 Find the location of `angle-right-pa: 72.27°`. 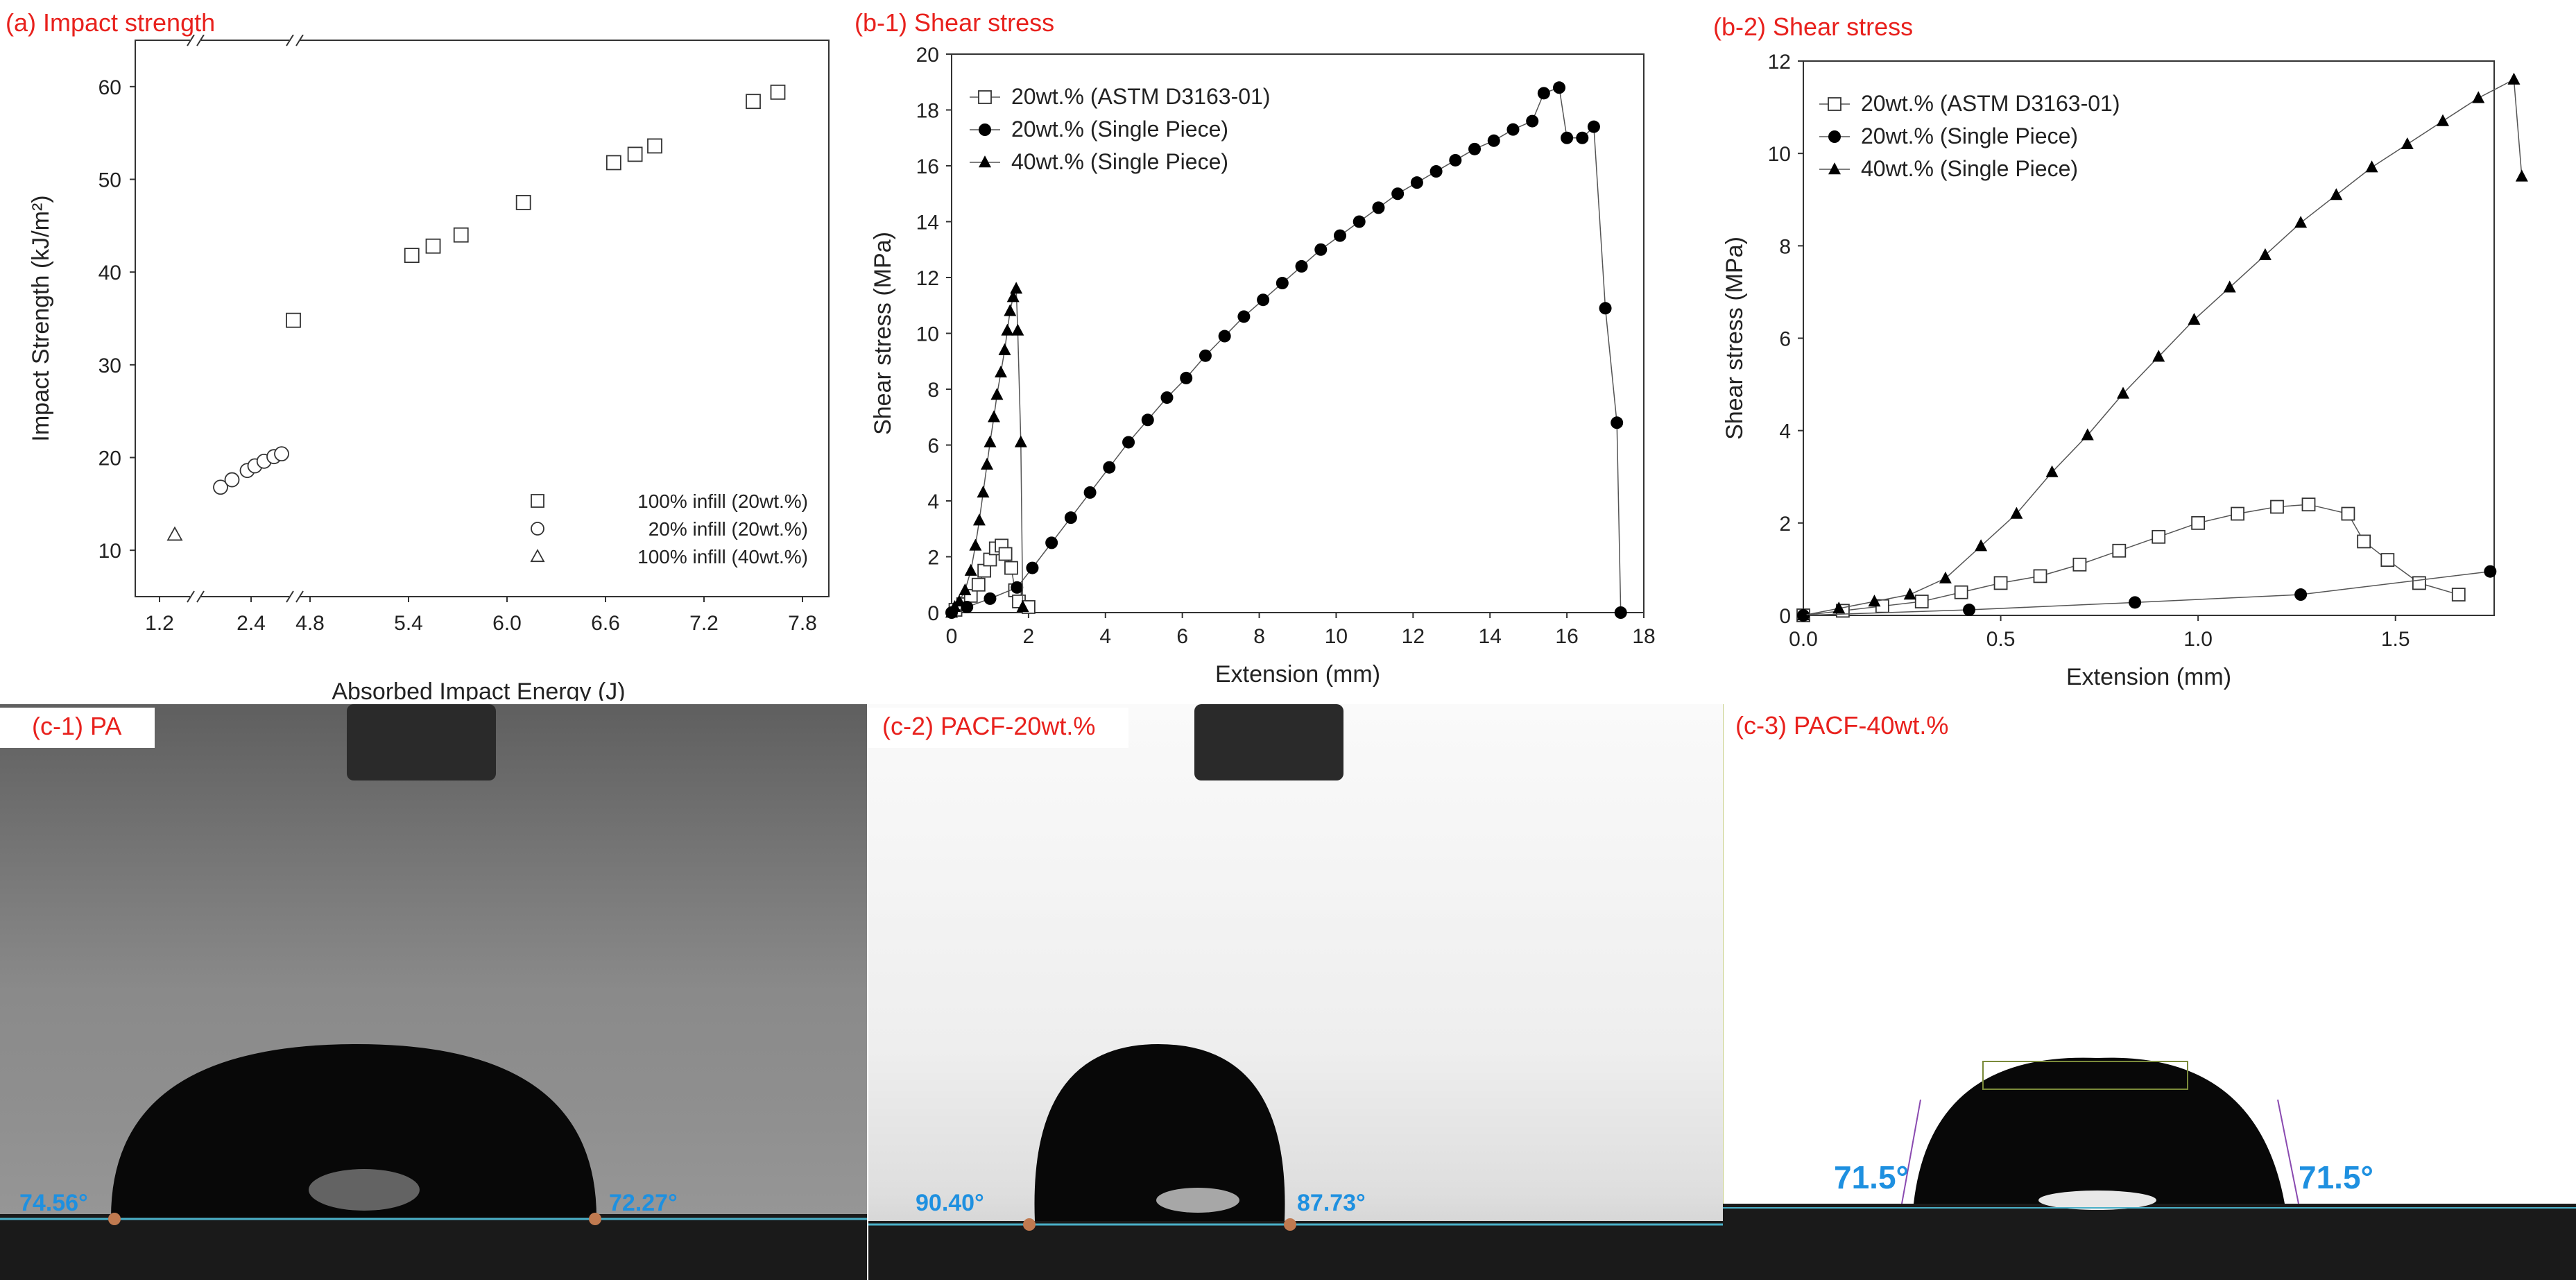

angle-right-pa: 72.27° is located at coordinates (643, 1203).